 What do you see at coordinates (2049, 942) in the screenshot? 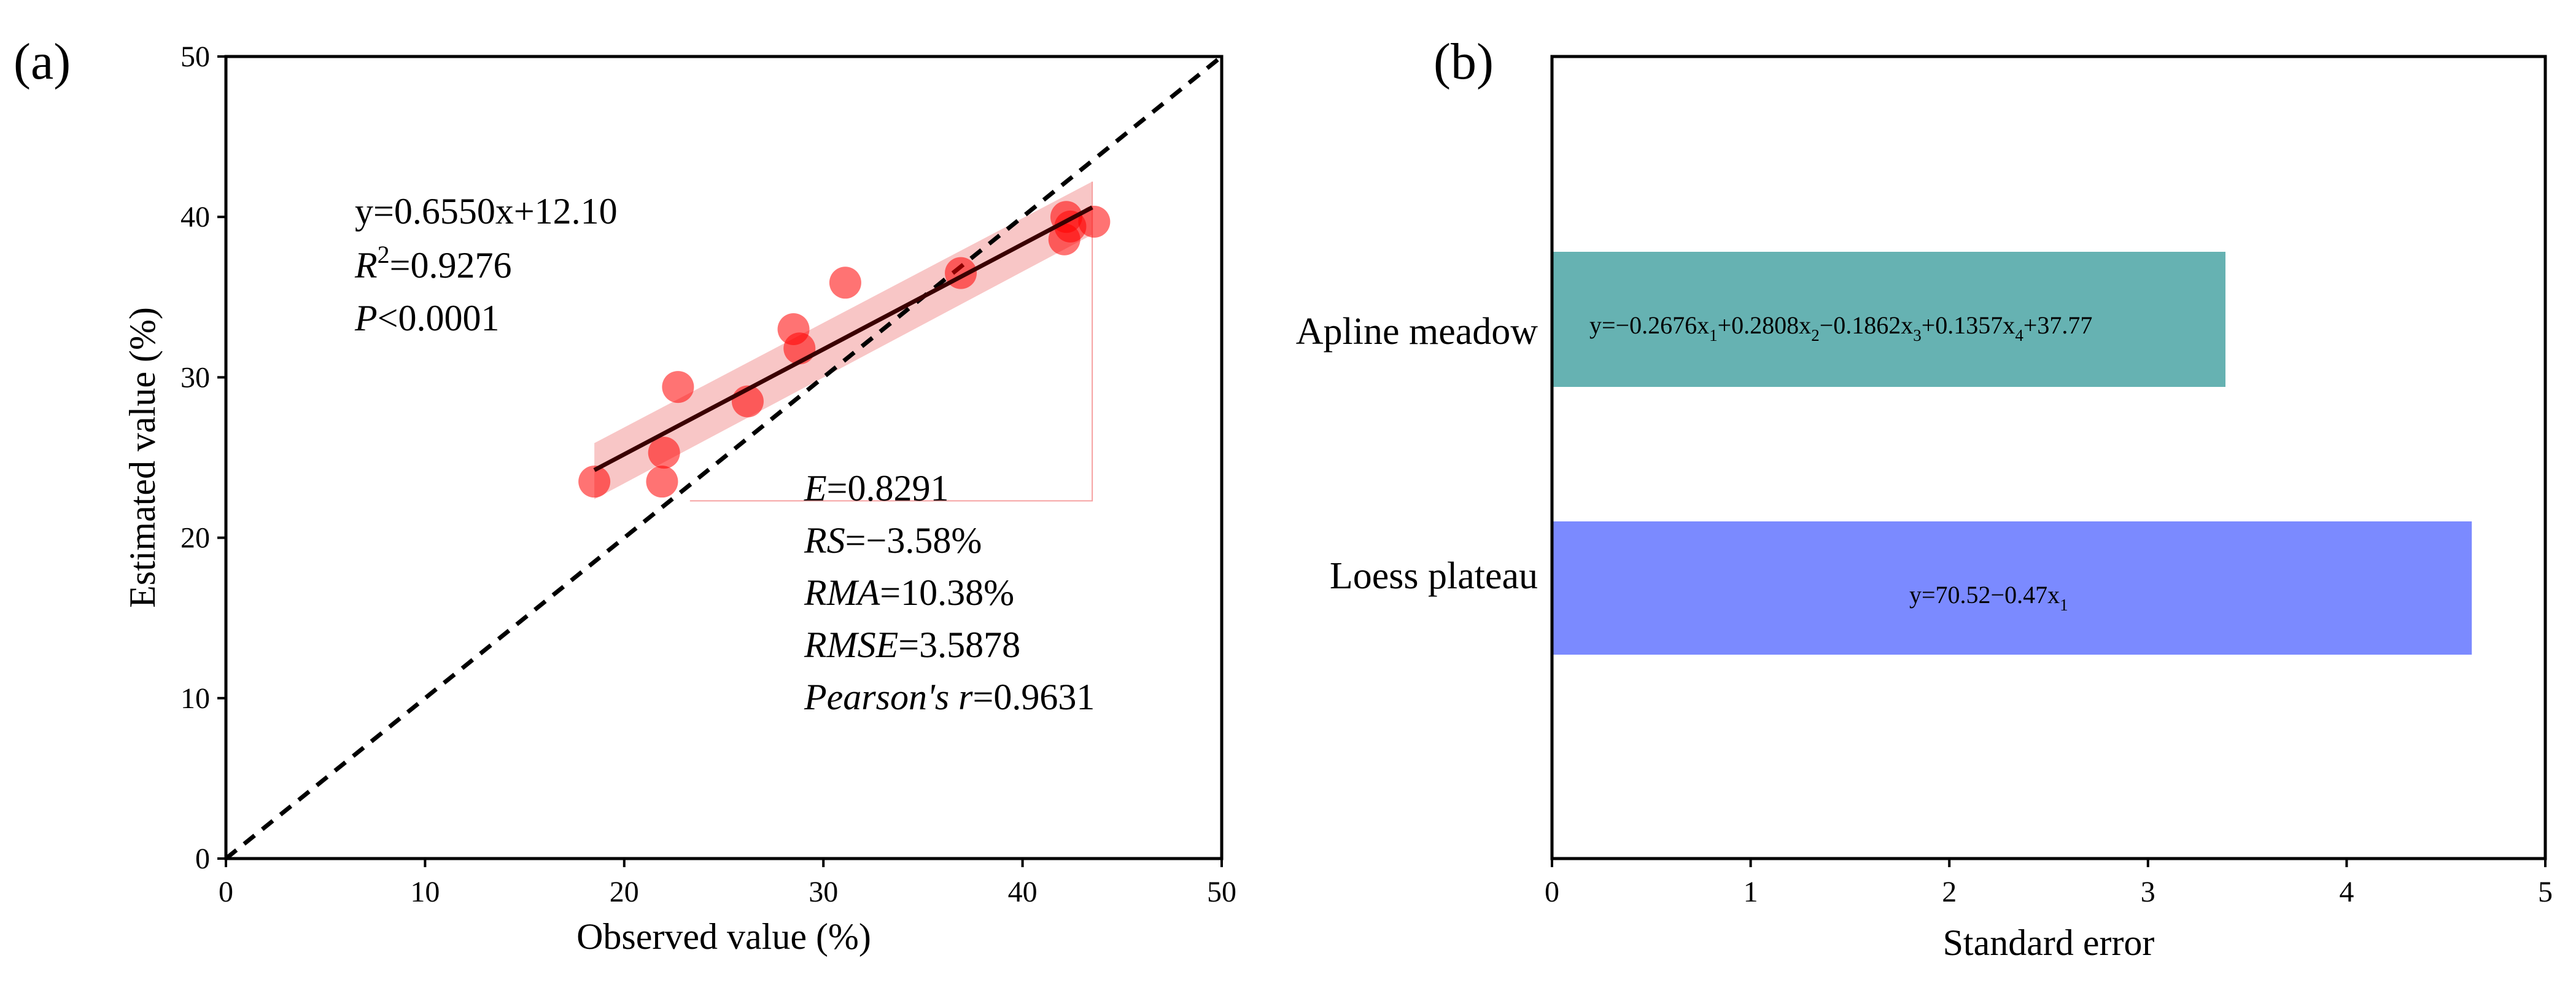
I see `x-axis-label-b: Standard error` at bounding box center [2049, 942].